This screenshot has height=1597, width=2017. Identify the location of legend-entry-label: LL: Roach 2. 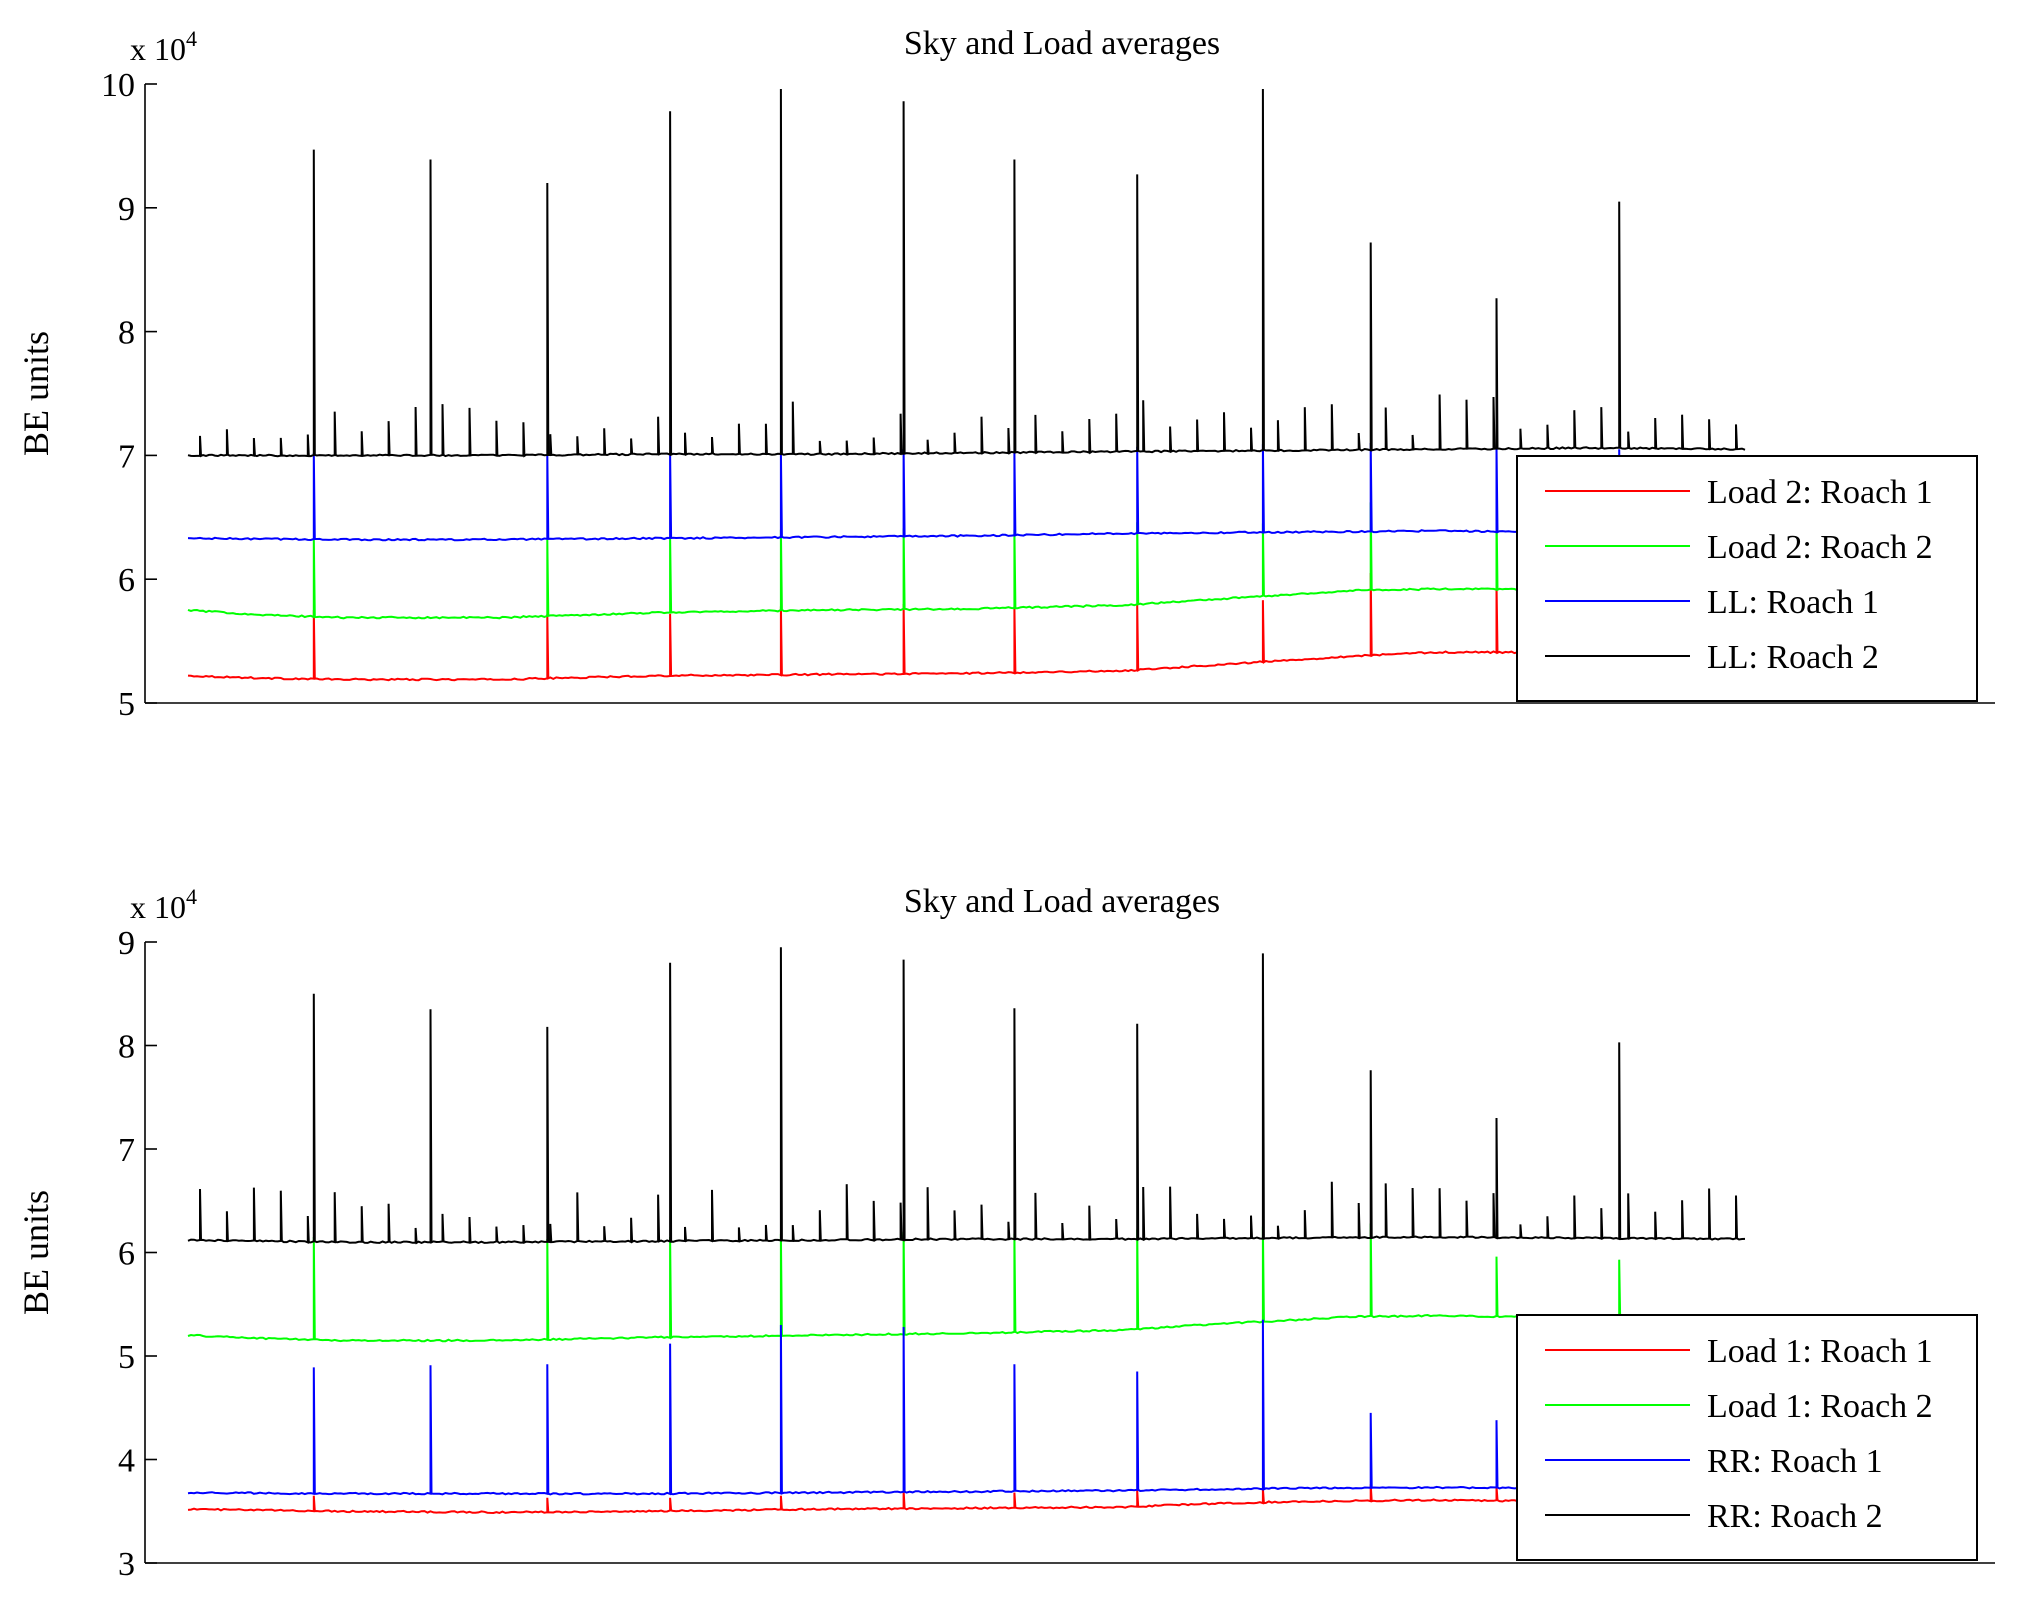
(1793, 657).